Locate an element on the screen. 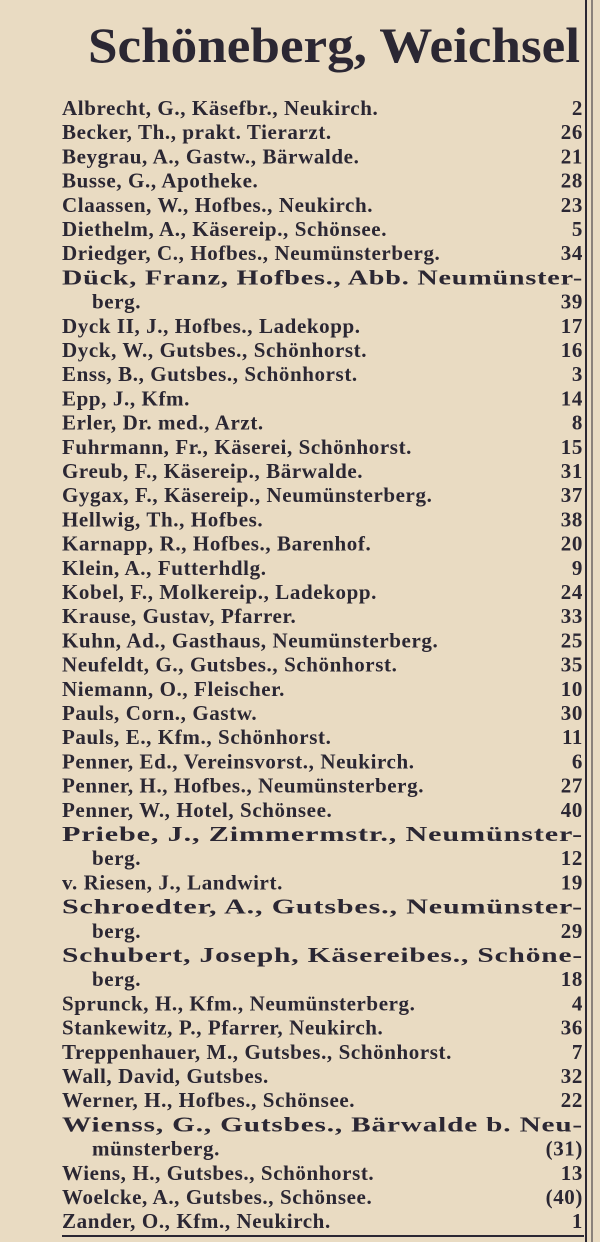 Image resolution: width=600 pixels, height=1242 pixels. entry: Dyck, W., Gutsbes., Schönhorst. 16 is located at coordinates (322, 350).